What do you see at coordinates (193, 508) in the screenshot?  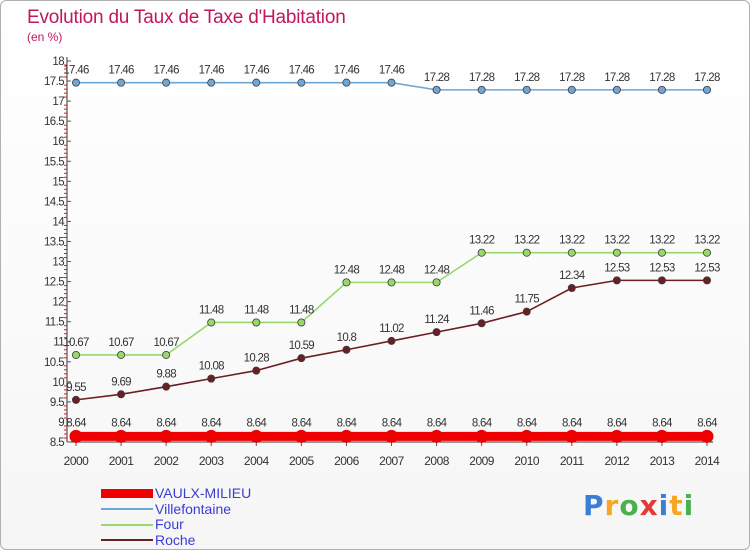 I see `legend-label: Villefontaine` at bounding box center [193, 508].